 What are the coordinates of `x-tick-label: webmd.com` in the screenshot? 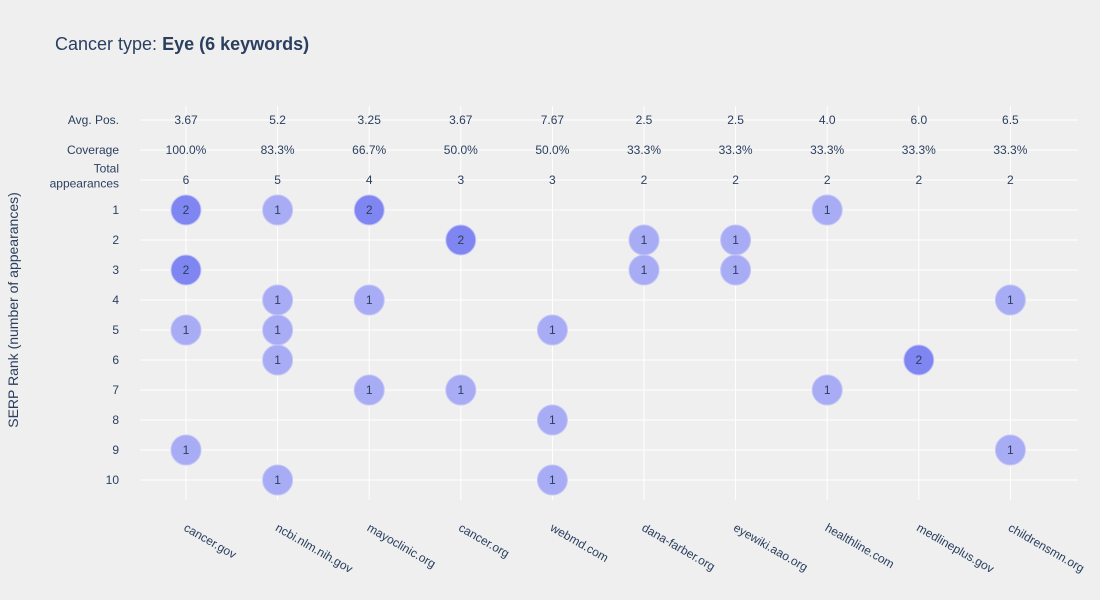 It's located at (579, 542).